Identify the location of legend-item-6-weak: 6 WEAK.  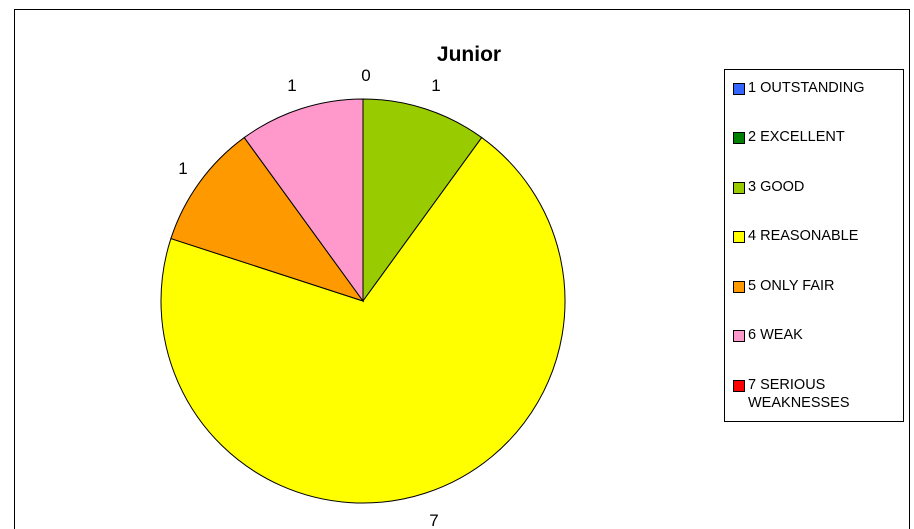
(768, 335).